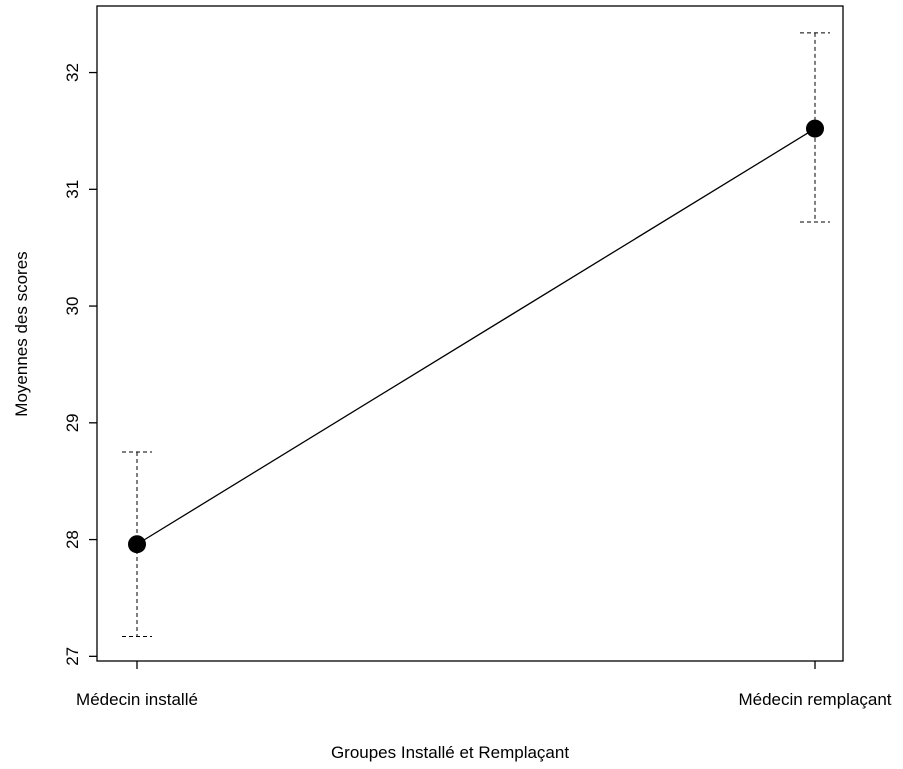 The image size is (903, 769). What do you see at coordinates (484, 685) in the screenshot?
I see `x-axis: Médecin installé Médecin remplaçant` at bounding box center [484, 685].